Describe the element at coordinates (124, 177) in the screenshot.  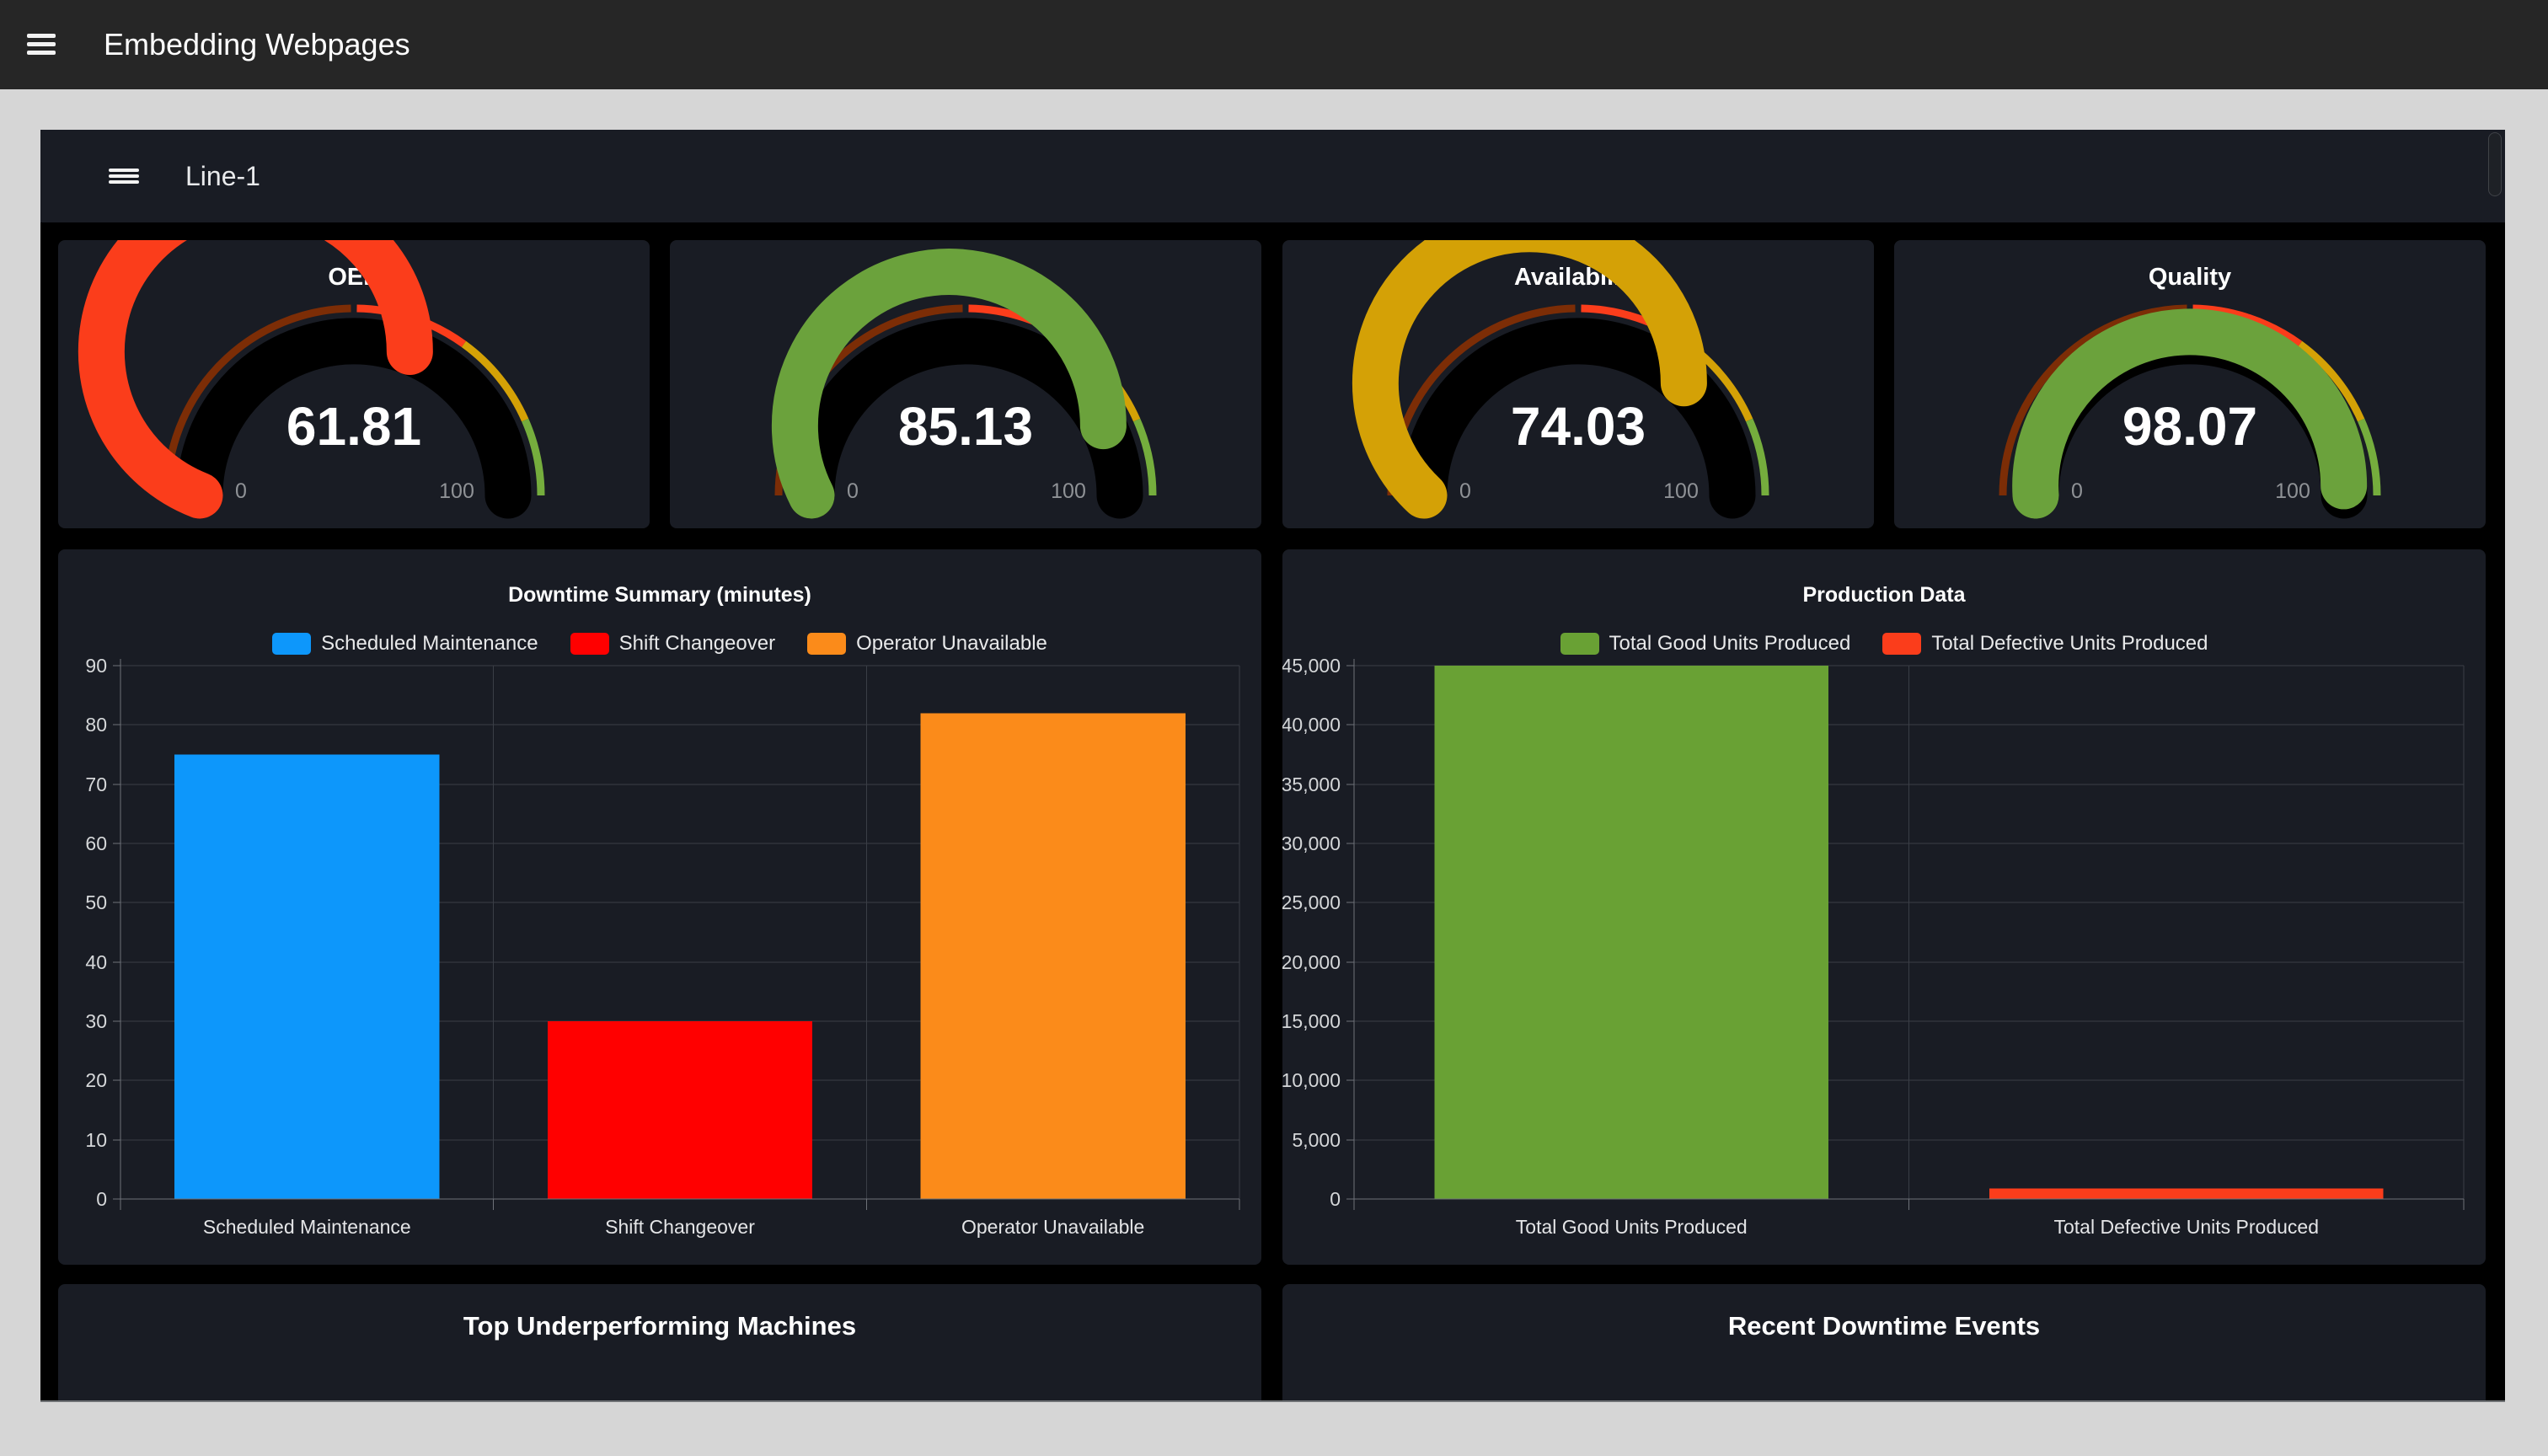
I see `dashboard-menu-icon` at that location.